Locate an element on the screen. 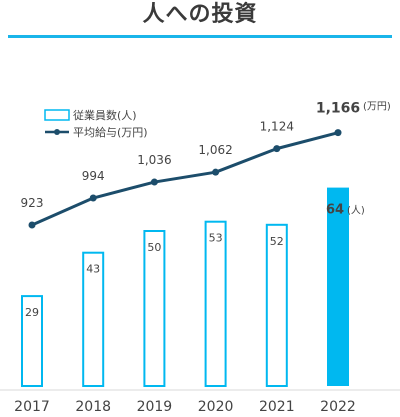 This screenshot has height=417, width=400. x-tick-2021: 2021 is located at coordinates (277, 407).